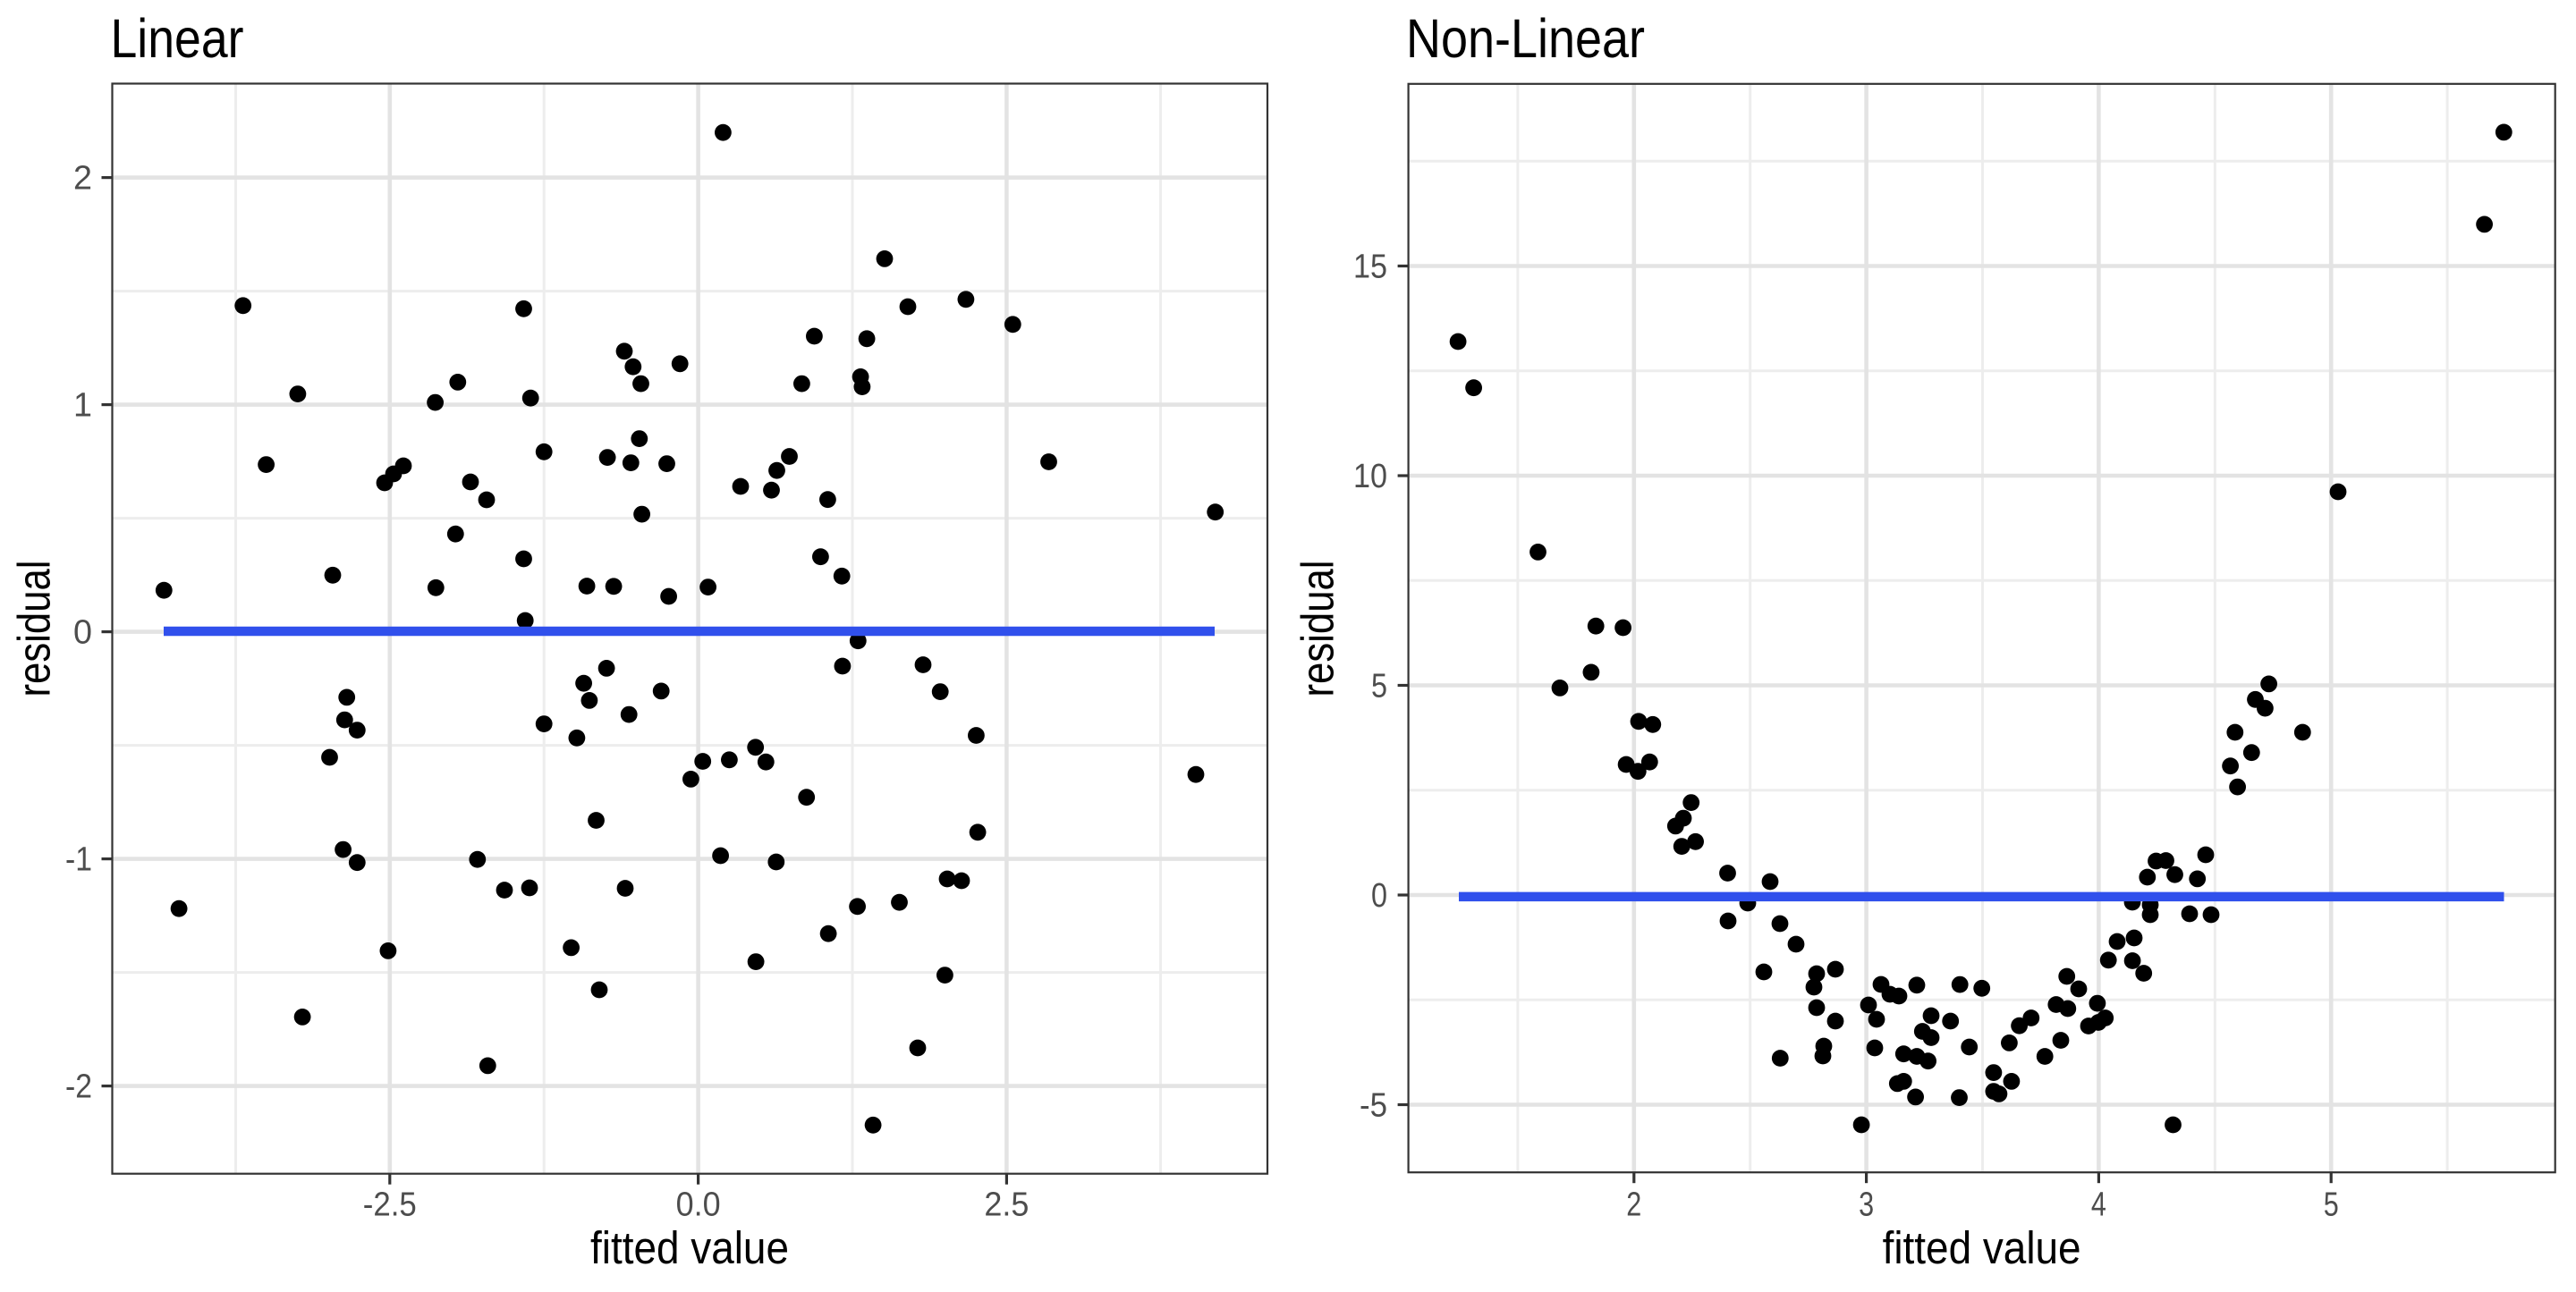 The height and width of the screenshot is (1292, 2576). I want to click on svg-text: 2.5, so click(1006, 1205).